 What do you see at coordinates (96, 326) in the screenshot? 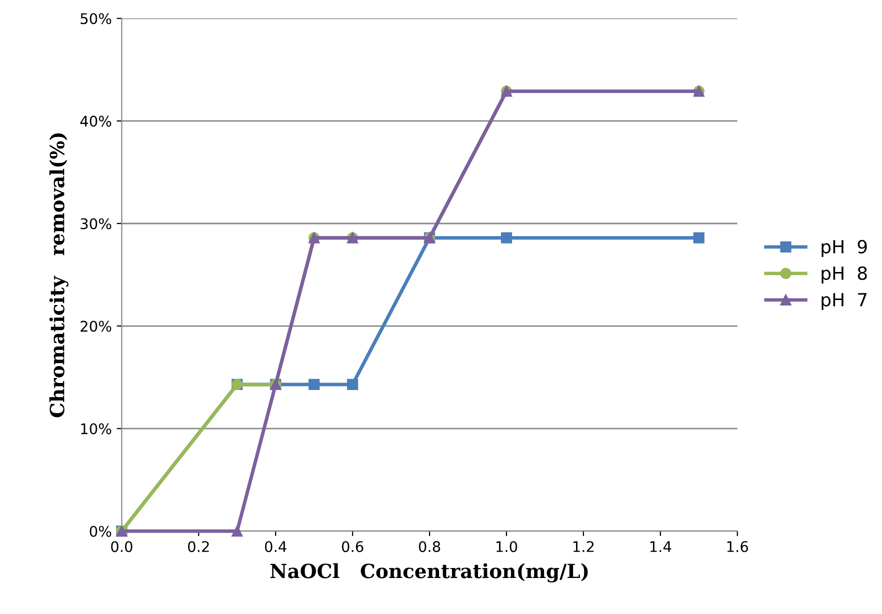
I see `y-tick-label: 20%` at bounding box center [96, 326].